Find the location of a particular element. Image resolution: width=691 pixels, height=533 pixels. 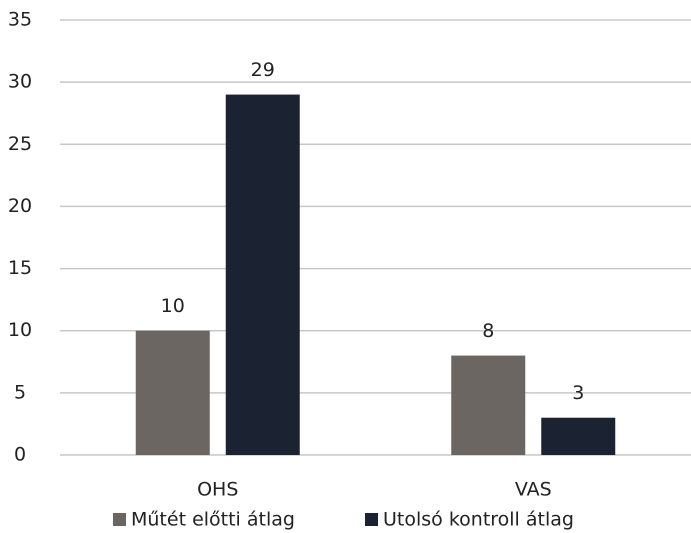

legend-label: Utolsó kontroll átlag is located at coordinates (478, 520).